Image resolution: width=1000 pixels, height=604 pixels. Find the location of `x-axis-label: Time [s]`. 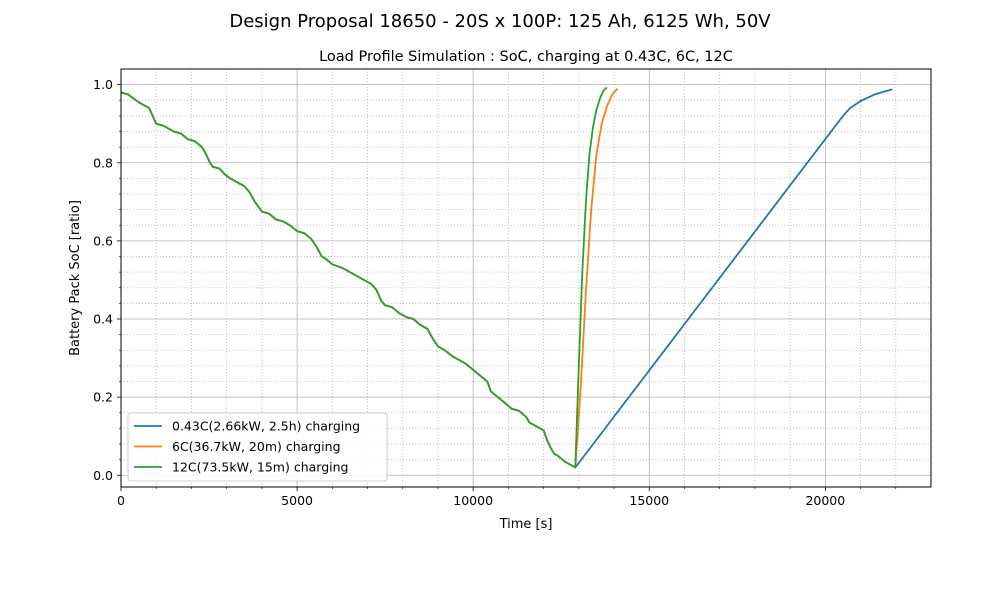

x-axis-label: Time [s] is located at coordinates (526, 524).